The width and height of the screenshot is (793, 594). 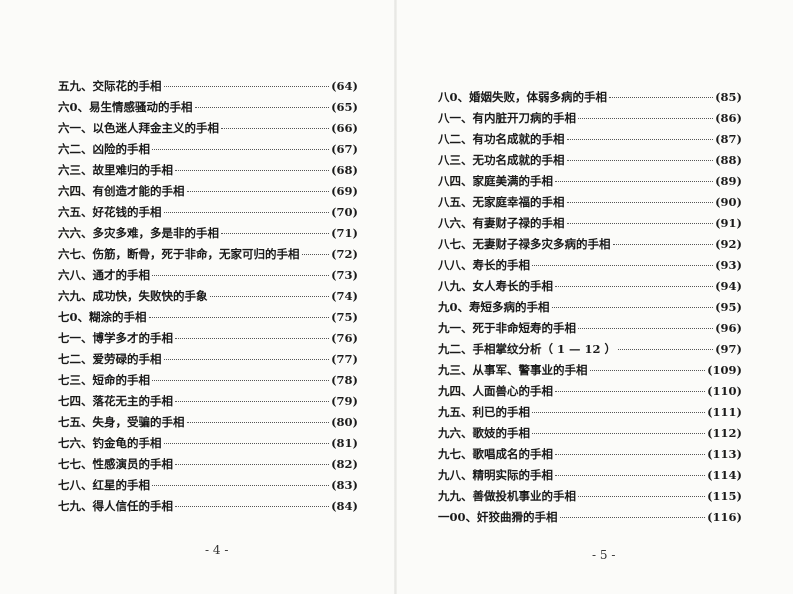 I want to click on toc-entry: 一00、奸狡曲猾的手相 (116), so click(x=590, y=517).